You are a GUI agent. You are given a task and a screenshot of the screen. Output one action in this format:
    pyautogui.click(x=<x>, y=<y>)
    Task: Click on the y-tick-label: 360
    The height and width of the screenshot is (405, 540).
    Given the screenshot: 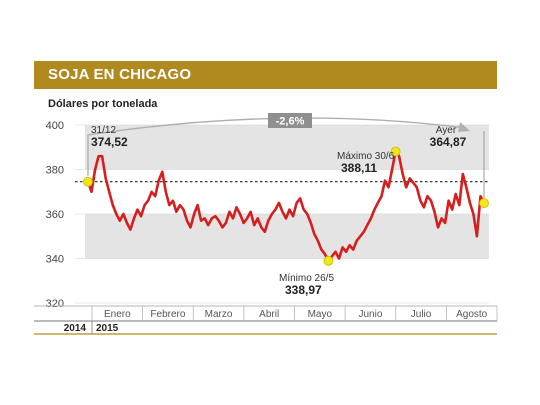 What is the action you would take?
    pyautogui.click(x=55, y=215)
    